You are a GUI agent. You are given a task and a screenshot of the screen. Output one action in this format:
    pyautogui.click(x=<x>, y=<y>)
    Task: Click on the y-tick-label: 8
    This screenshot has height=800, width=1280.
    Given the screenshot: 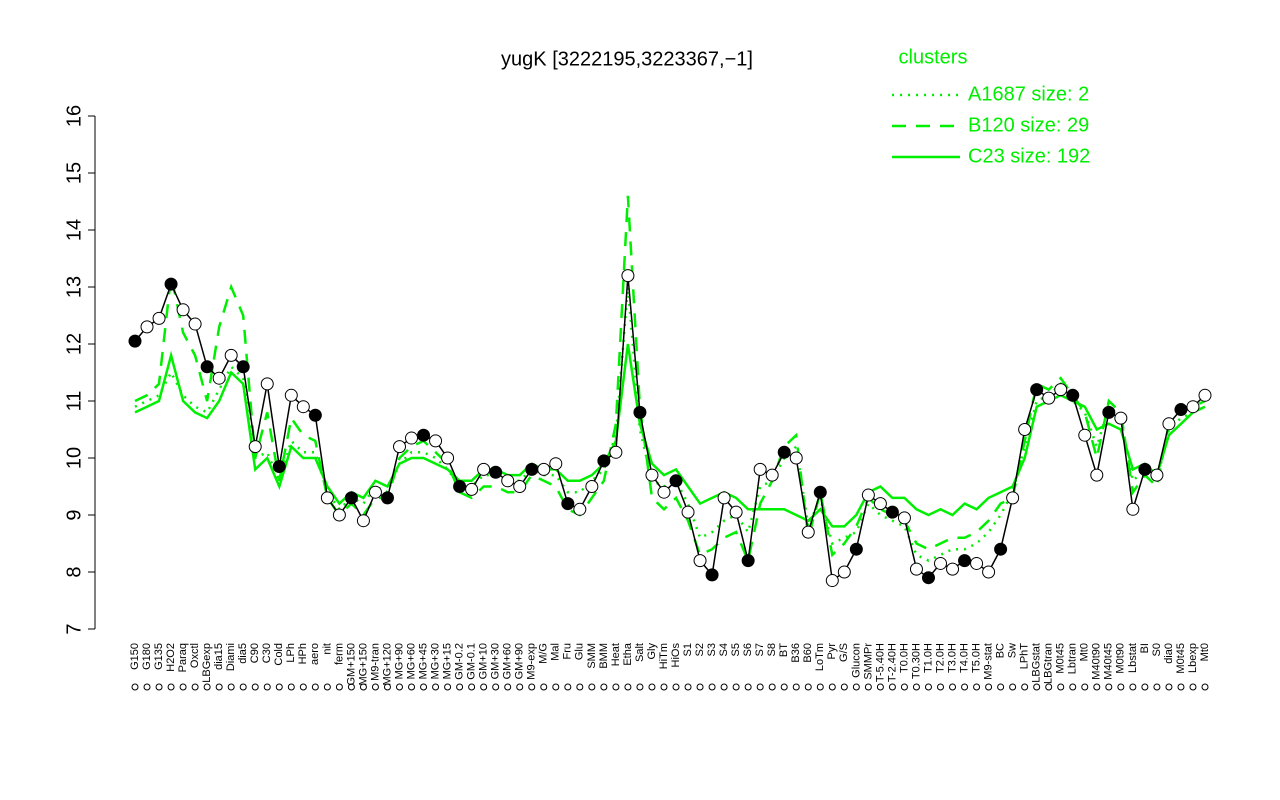 What is the action you would take?
    pyautogui.click(x=74, y=571)
    